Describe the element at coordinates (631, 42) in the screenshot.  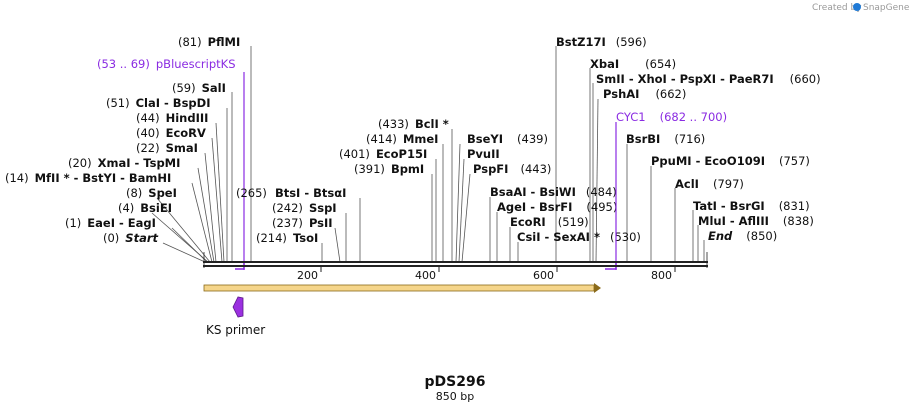
I see `site-pos: (596)` at that location.